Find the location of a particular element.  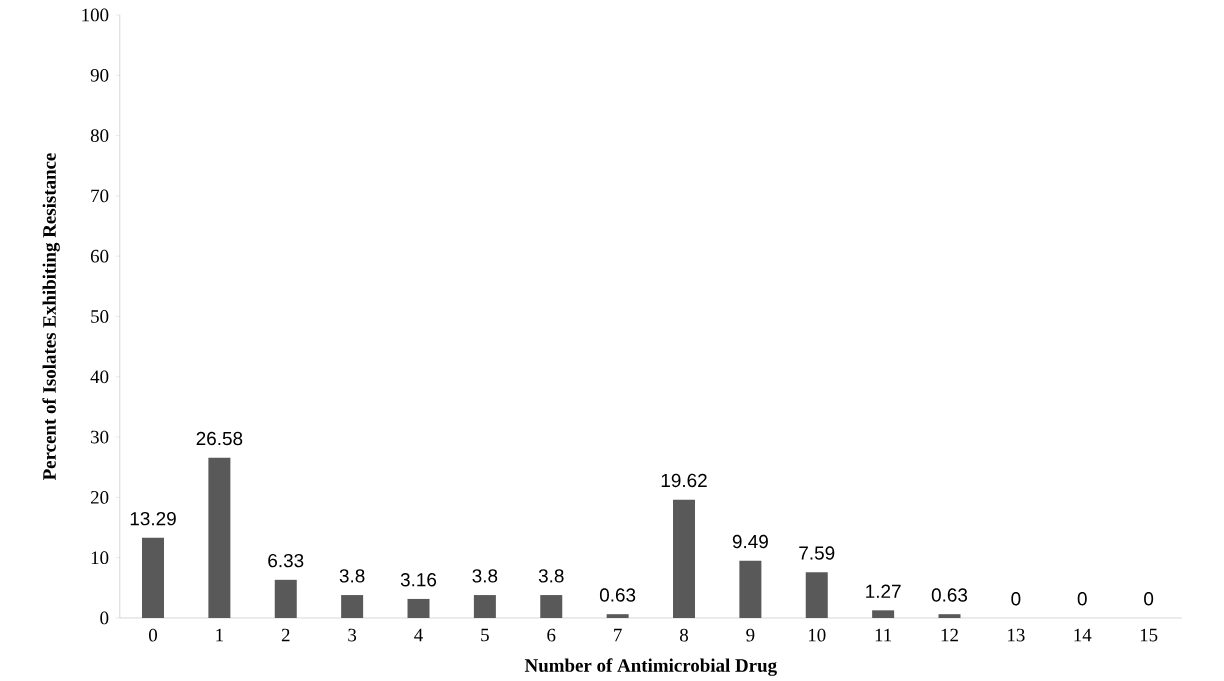

y-axis-title: Percent of Isolates Exhibiting Resistance is located at coordinates (51, 317).